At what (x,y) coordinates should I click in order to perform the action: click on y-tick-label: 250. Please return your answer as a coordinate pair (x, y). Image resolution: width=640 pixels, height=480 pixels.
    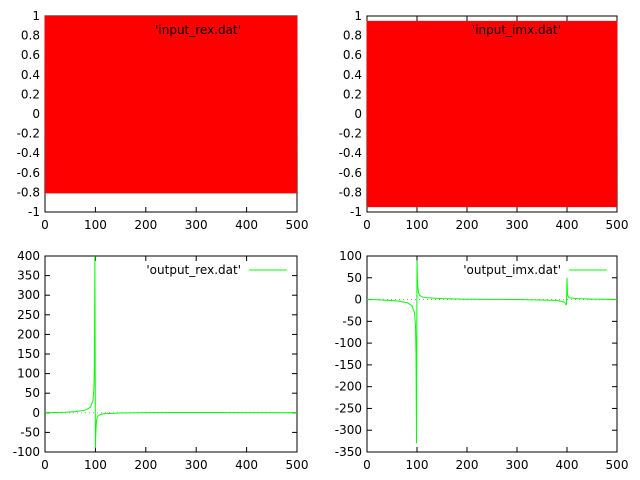
    Looking at the image, I should click on (28, 315).